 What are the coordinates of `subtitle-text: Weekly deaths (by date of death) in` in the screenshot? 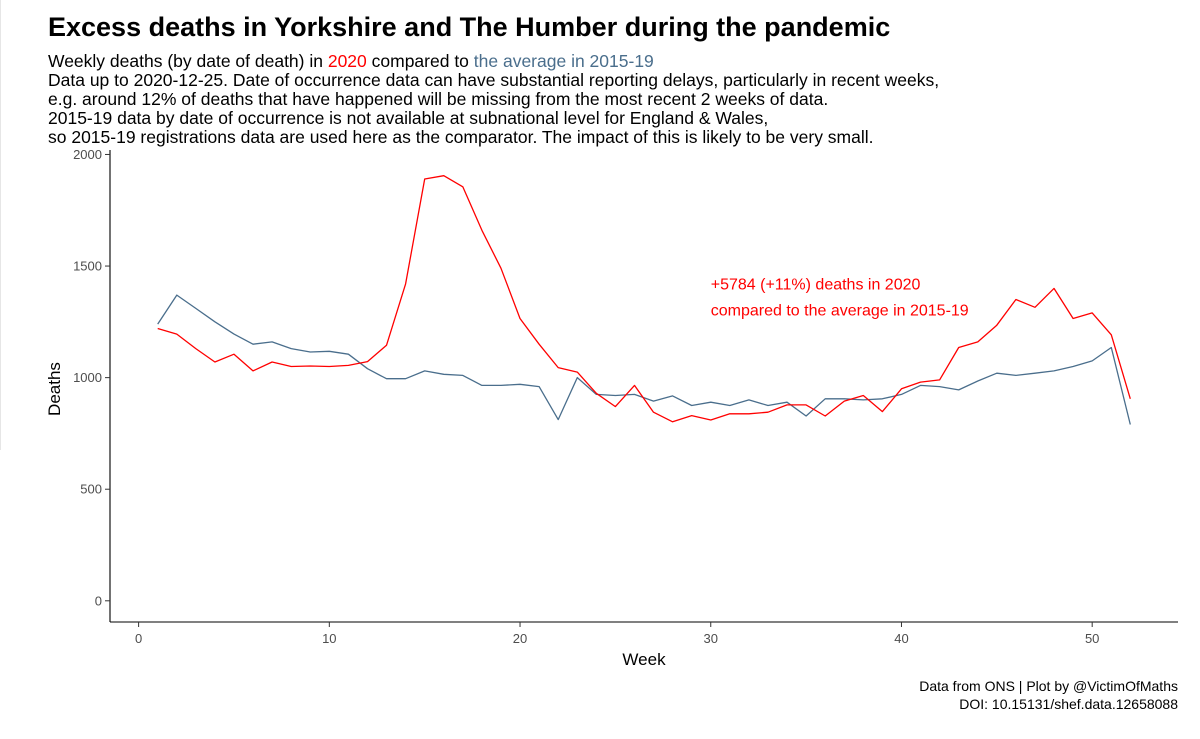 It's located at (188, 61).